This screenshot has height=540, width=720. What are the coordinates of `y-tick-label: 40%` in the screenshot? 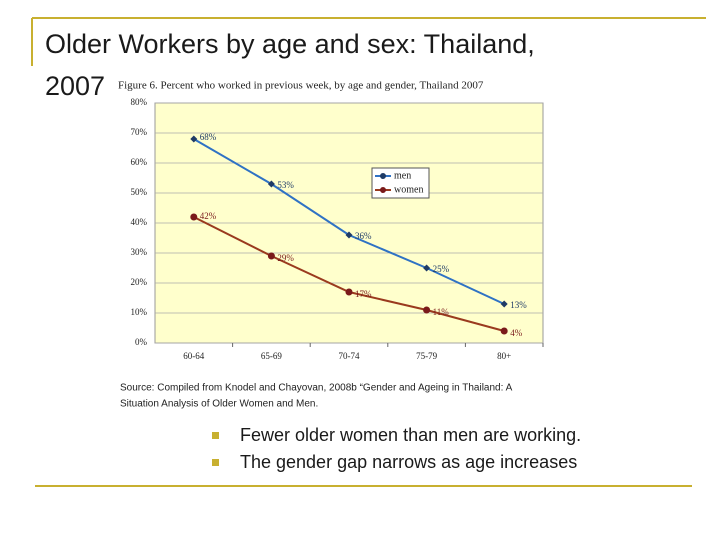 It's located at (139, 222).